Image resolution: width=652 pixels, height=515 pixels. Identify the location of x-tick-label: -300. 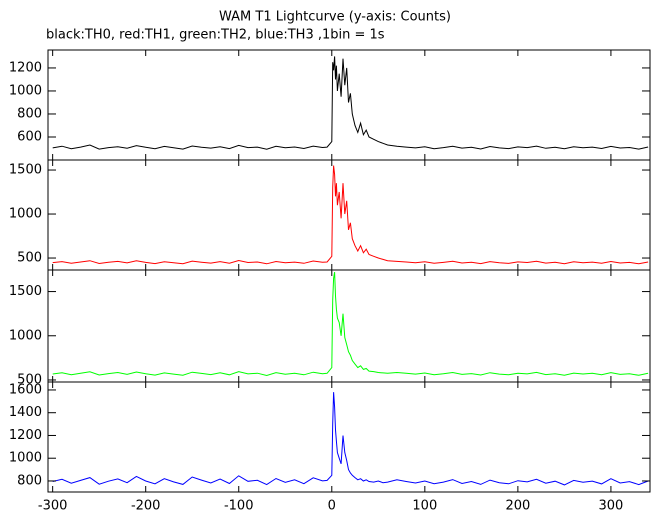
(53, 506).